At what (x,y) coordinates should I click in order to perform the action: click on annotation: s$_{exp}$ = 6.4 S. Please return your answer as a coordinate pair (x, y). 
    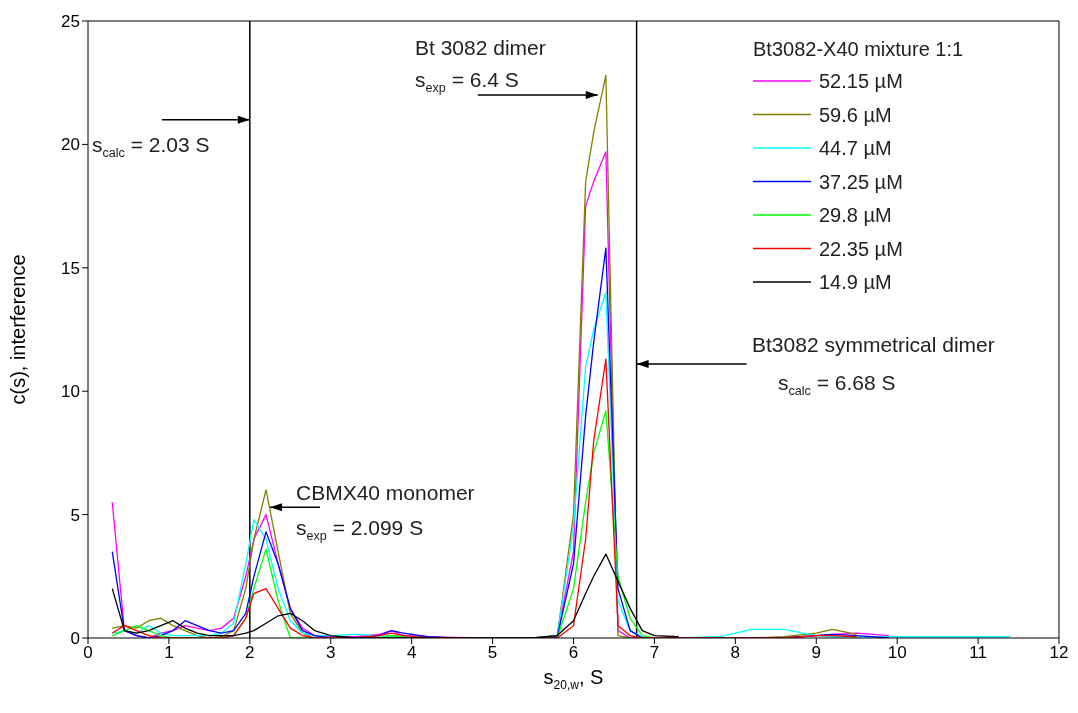
    Looking at the image, I should click on (467, 82).